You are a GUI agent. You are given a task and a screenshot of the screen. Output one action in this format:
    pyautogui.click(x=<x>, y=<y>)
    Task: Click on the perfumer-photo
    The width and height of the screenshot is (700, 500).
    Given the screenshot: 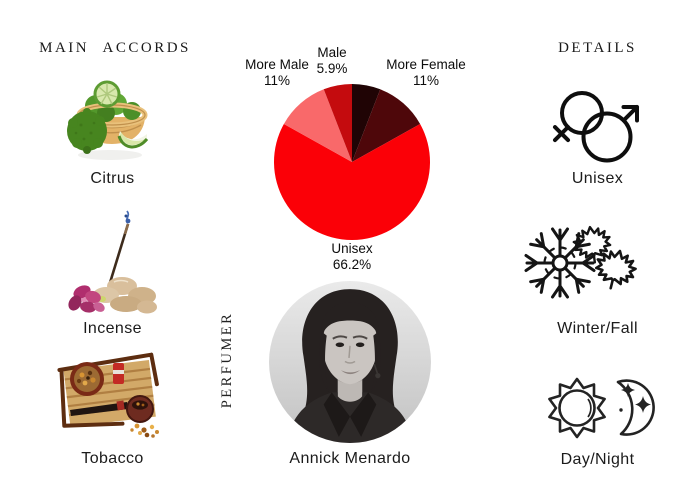 What is the action you would take?
    pyautogui.click(x=350, y=362)
    